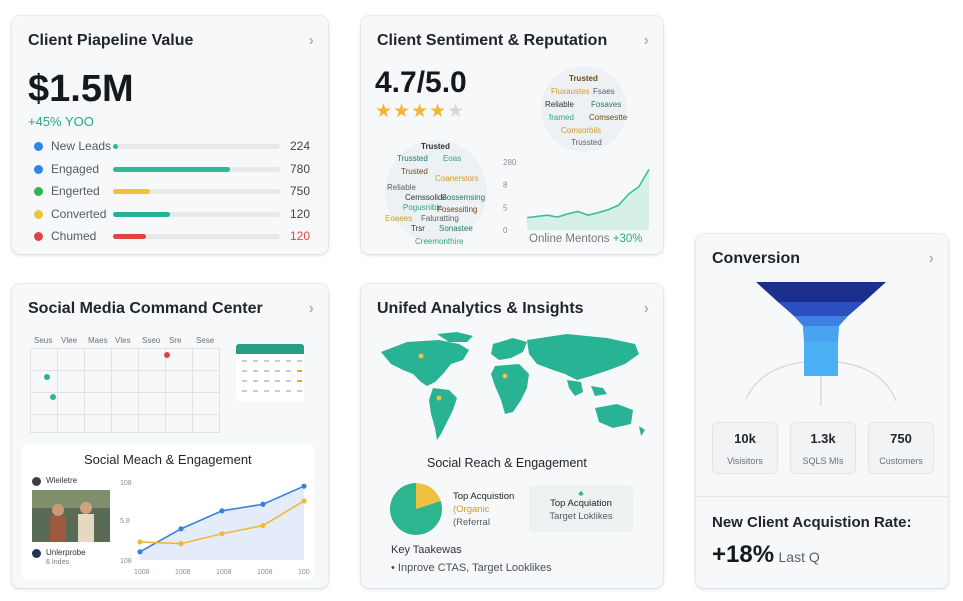 The height and width of the screenshot is (601, 963). I want to click on calendar-day-header: Sseo, so click(151, 340).